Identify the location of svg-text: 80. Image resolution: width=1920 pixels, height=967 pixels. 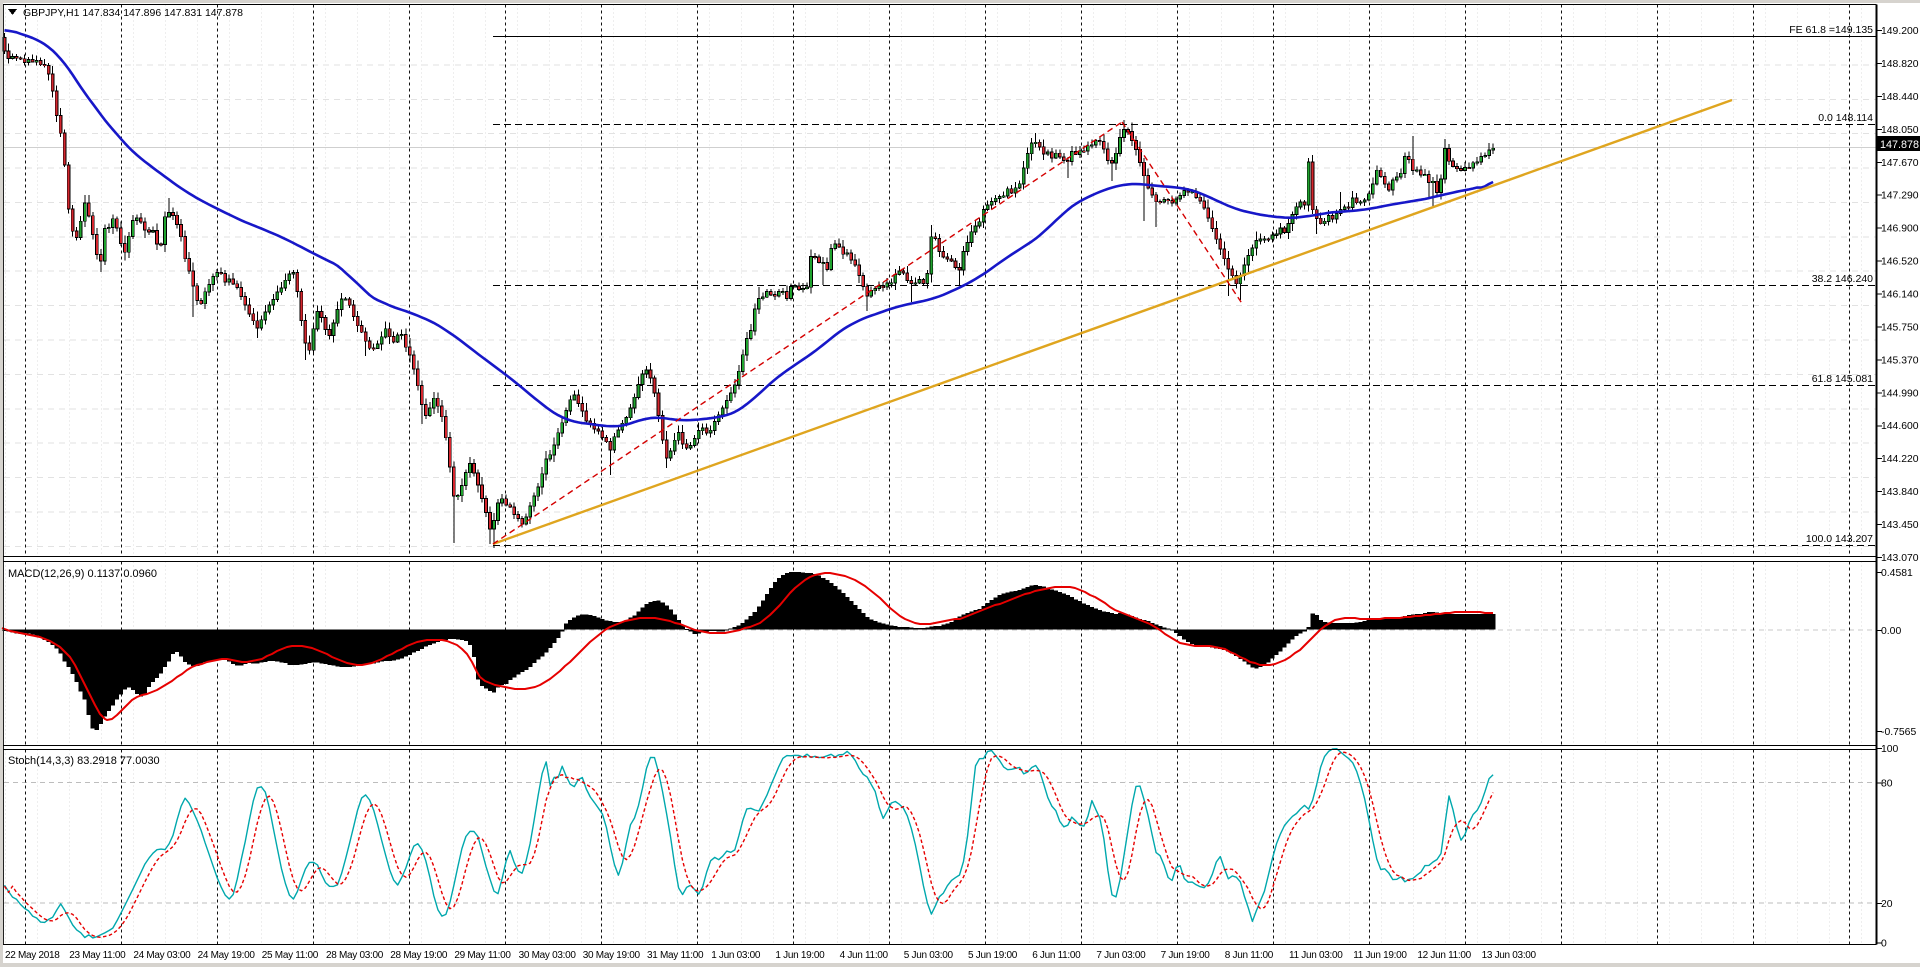
(1887, 784).